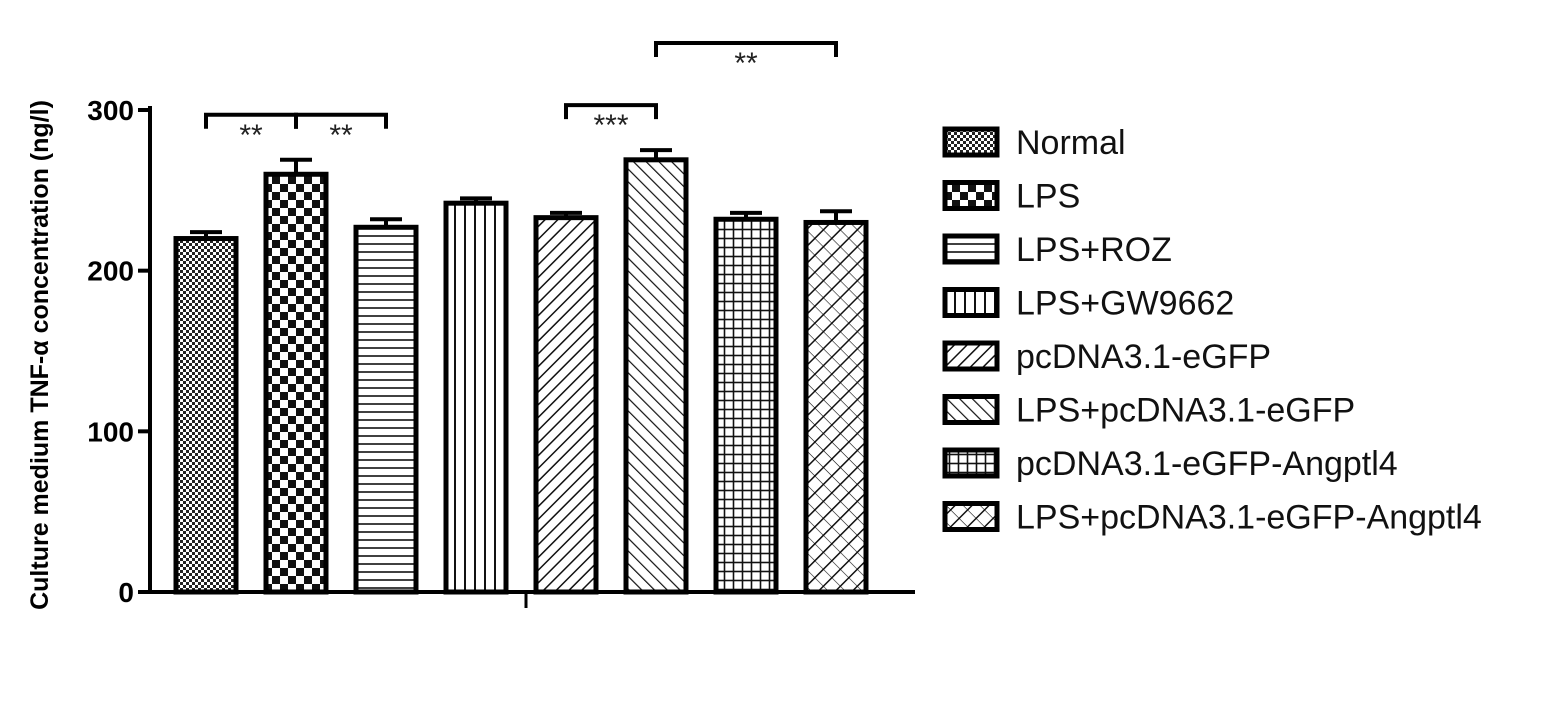  What do you see at coordinates (110, 110) in the screenshot?
I see `y-tick-label: 300` at bounding box center [110, 110].